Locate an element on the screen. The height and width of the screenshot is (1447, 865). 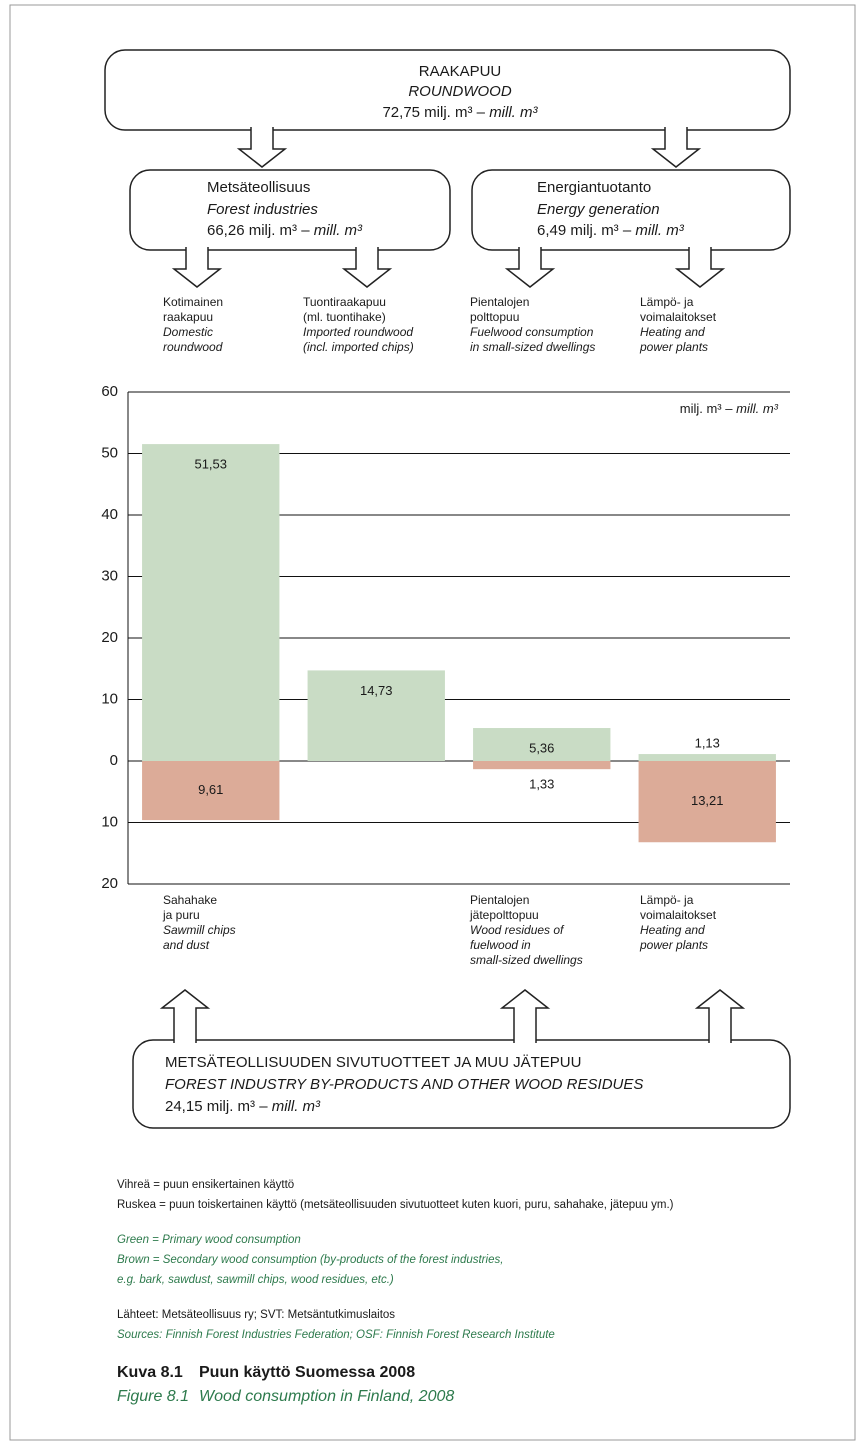
flow-name-en: ROUNDWOOD is located at coordinates (459, 91).